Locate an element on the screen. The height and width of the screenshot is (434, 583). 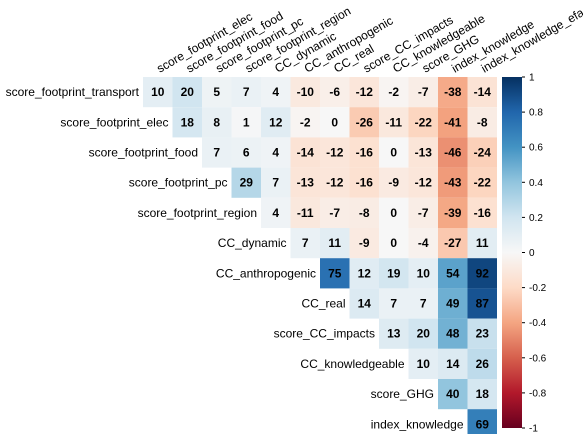
row-label: score_footprint_pc is located at coordinates (178, 183).